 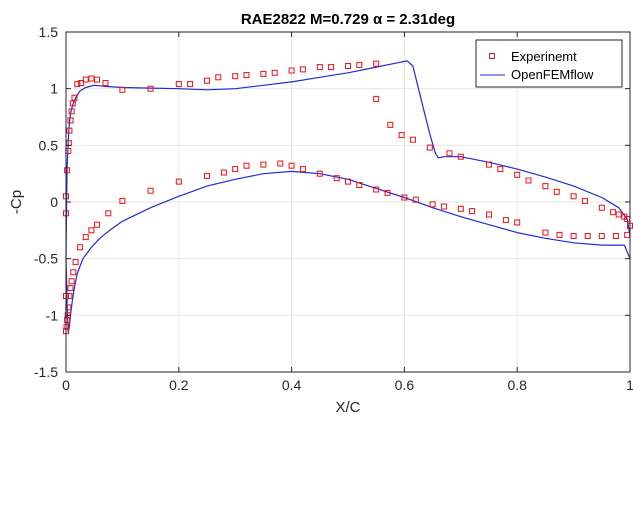 What do you see at coordinates (49, 145) in the screenshot?
I see `y-tick-label: 0.5` at bounding box center [49, 145].